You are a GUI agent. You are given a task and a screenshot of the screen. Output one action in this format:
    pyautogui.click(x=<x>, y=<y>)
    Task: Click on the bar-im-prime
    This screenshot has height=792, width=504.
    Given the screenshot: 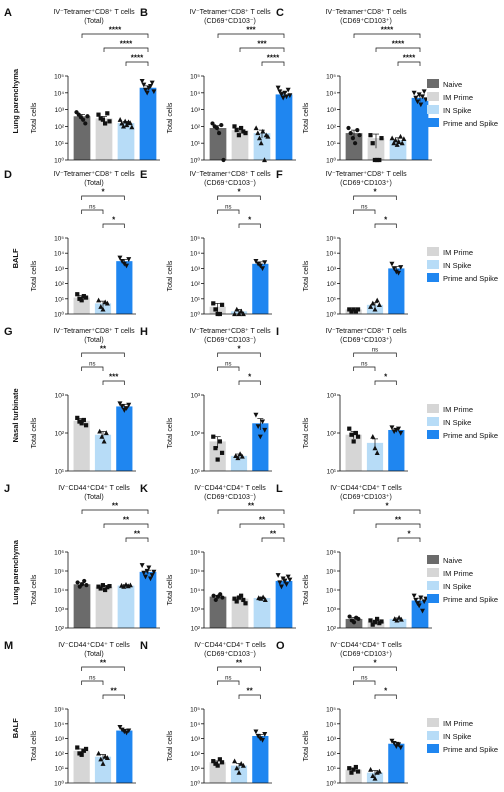 What is the action you would take?
    pyautogui.click(x=353, y=311)
    